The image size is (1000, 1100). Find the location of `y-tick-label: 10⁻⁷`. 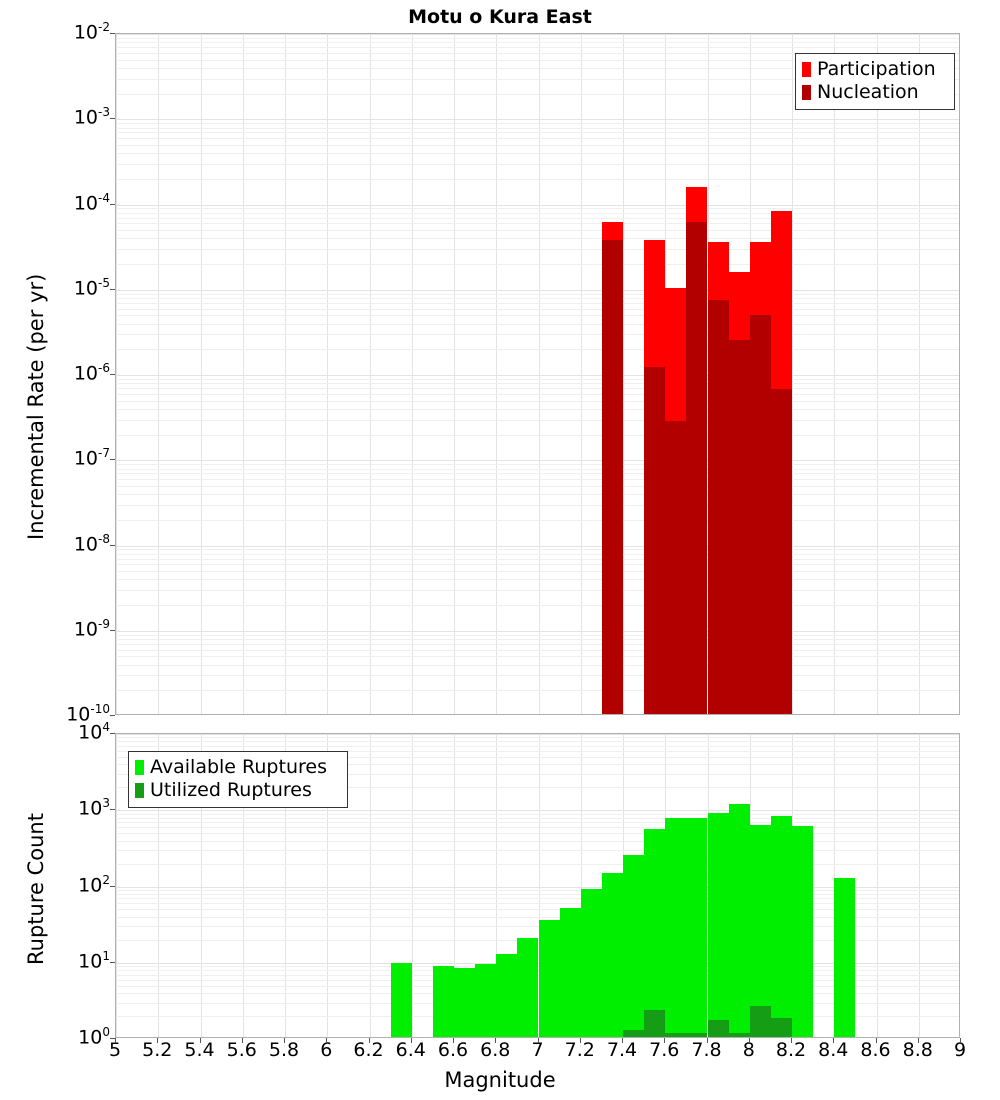

y-tick-label: 10⁻⁷ is located at coordinates (92, 457).